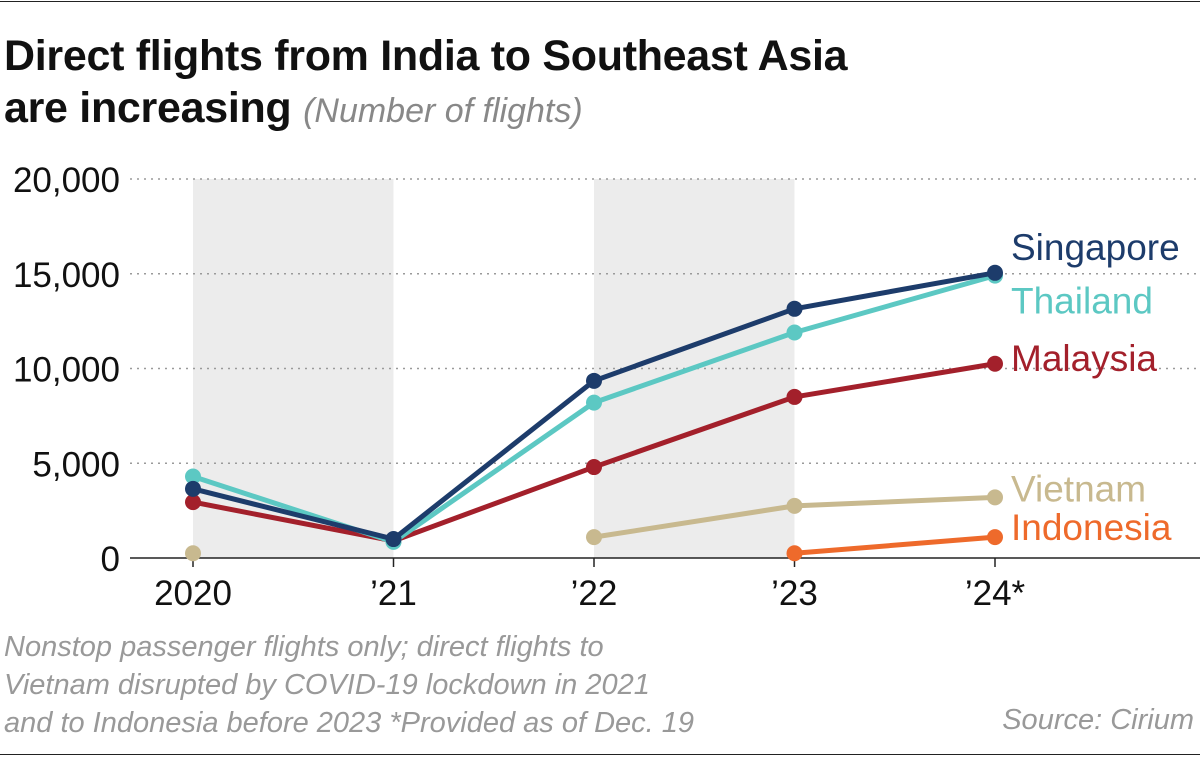 The height and width of the screenshot is (757, 1200). I want to click on top-rule, so click(600, 1).